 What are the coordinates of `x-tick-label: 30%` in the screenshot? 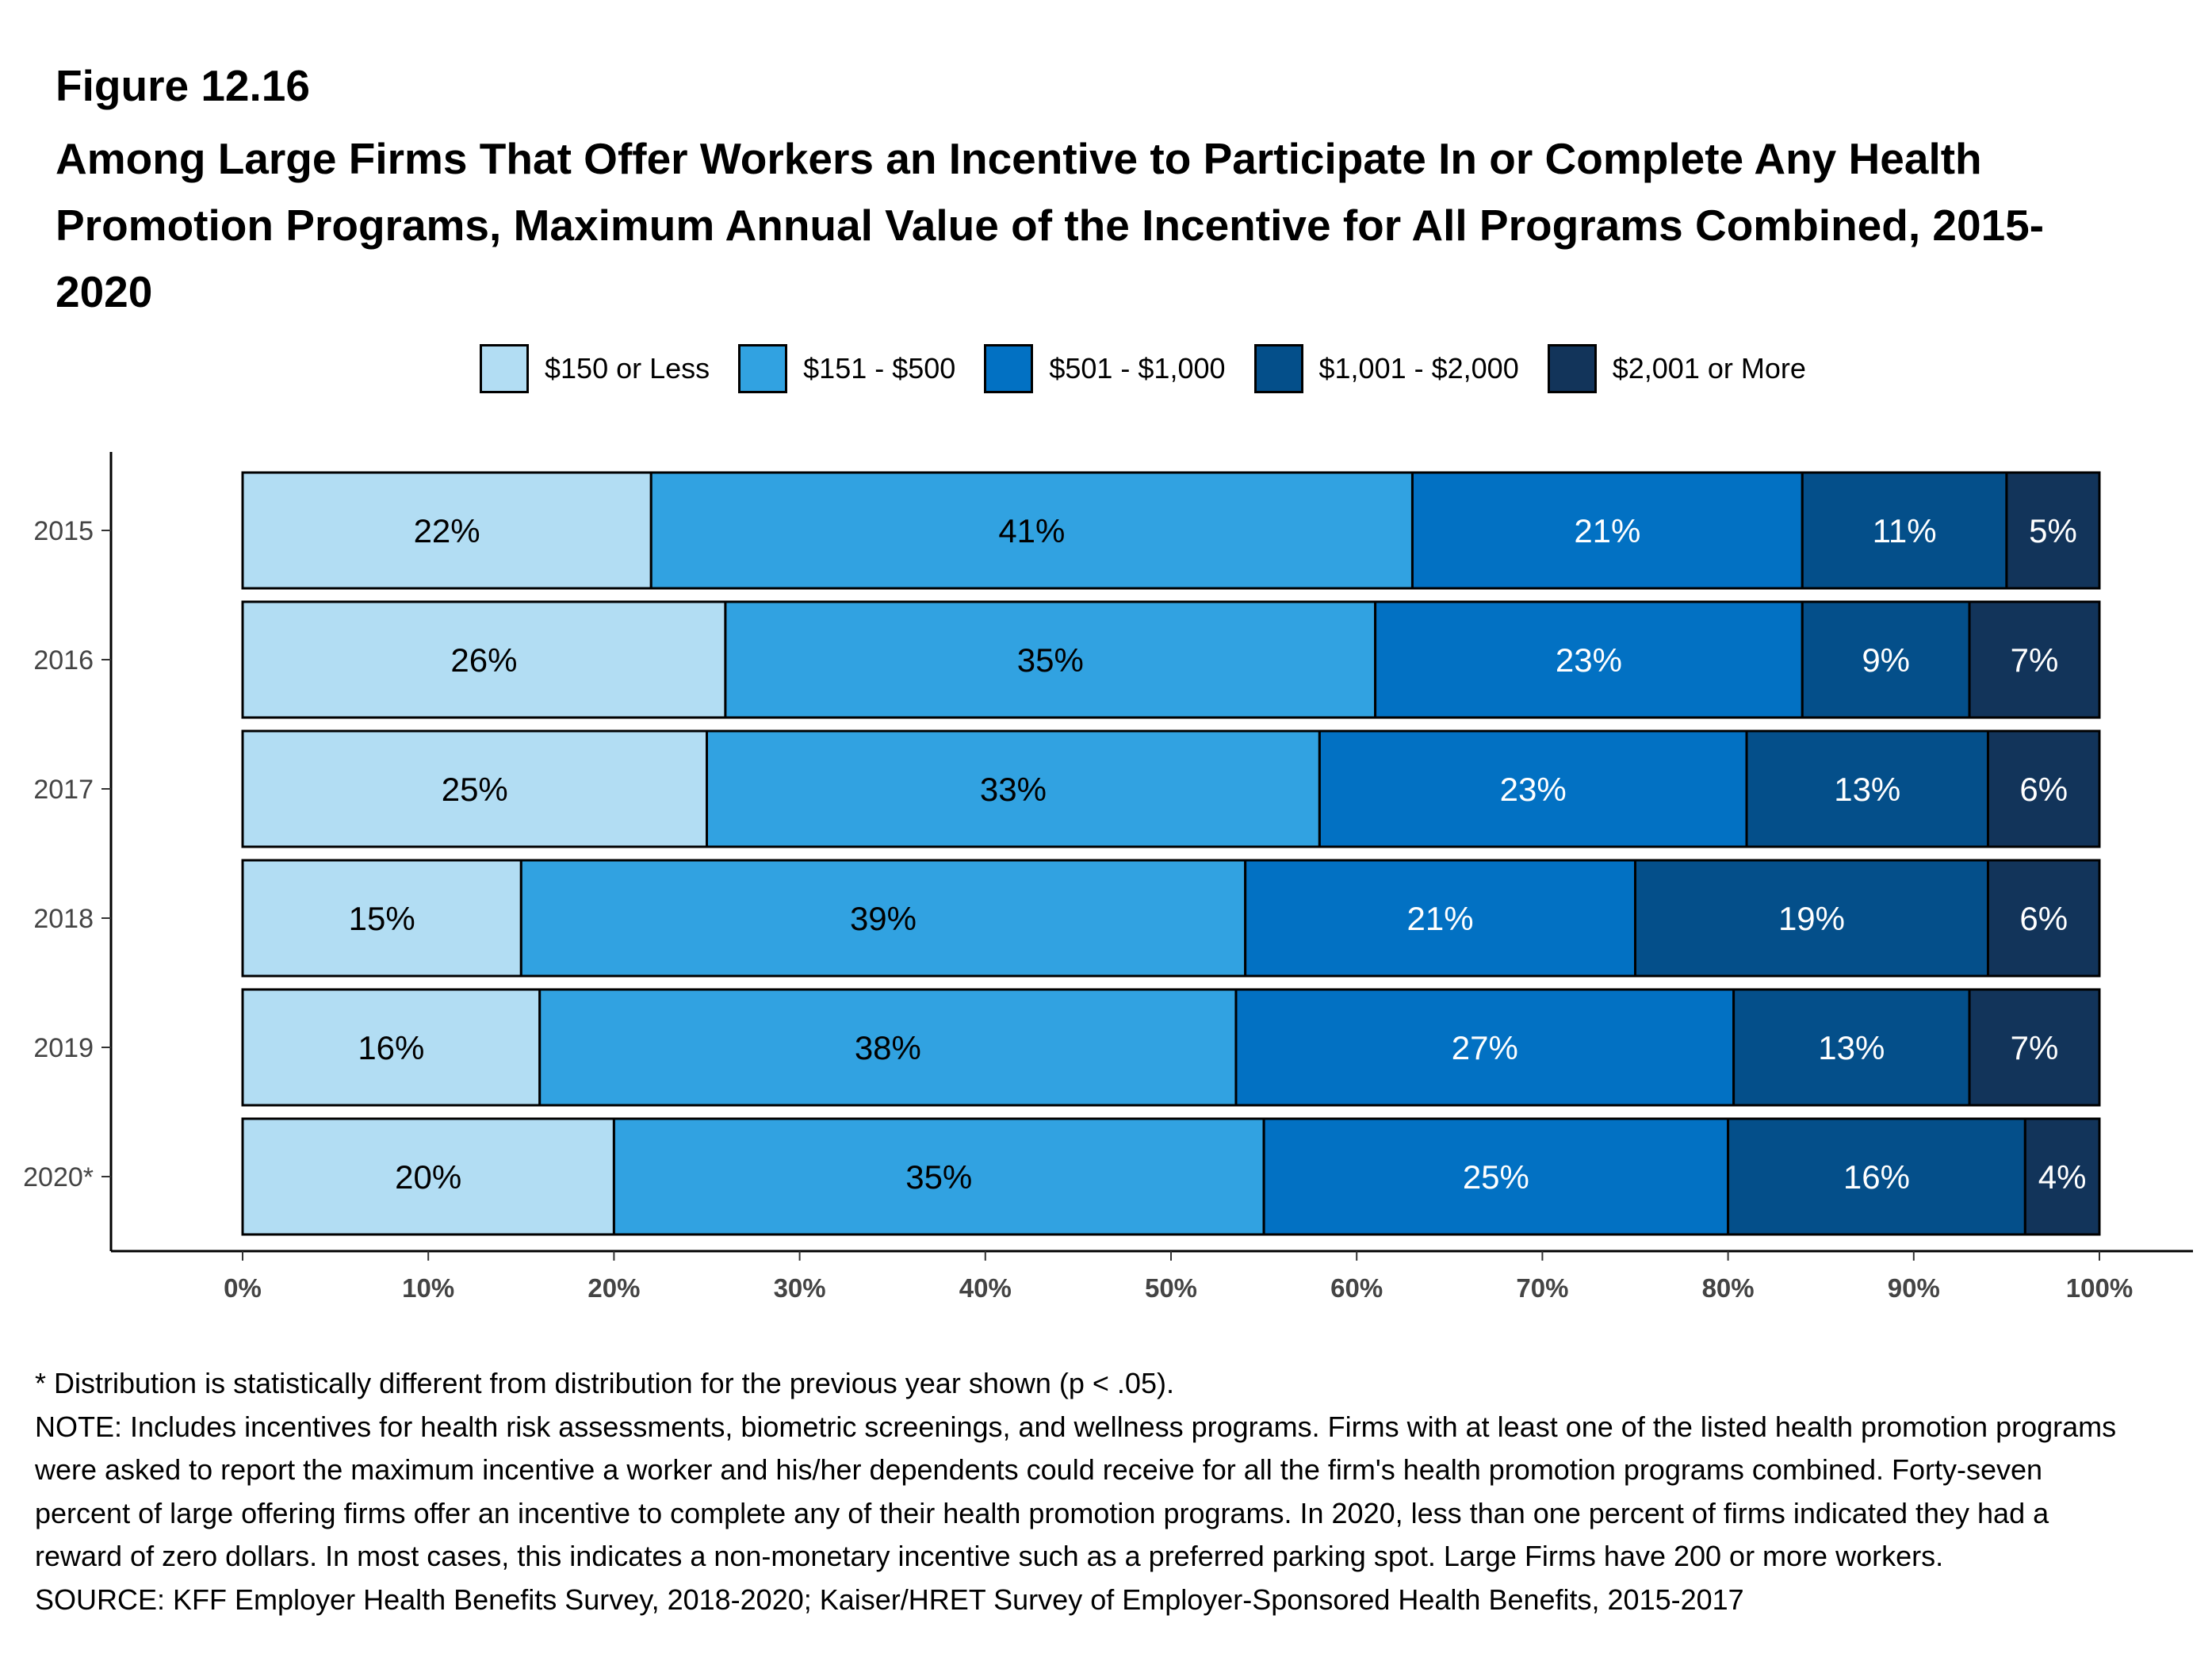 It's located at (800, 1286).